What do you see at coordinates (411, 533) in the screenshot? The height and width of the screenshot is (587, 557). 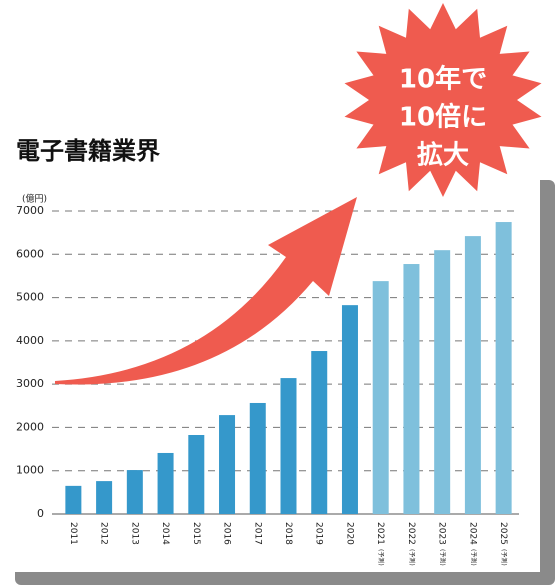 I see `x-tick-label: 2022` at bounding box center [411, 533].